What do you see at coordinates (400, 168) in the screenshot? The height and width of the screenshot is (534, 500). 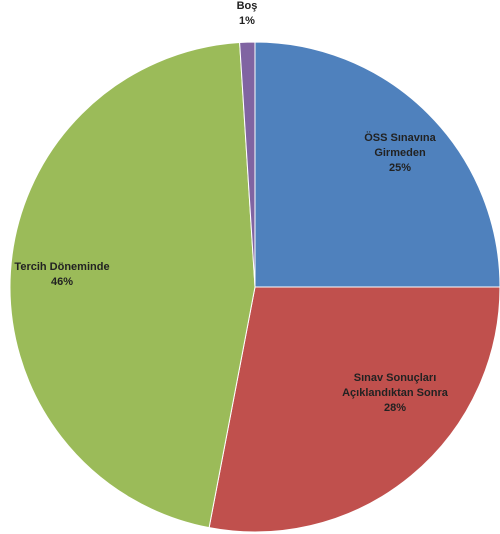 I see `pie-slice-value-0: 25%` at bounding box center [400, 168].